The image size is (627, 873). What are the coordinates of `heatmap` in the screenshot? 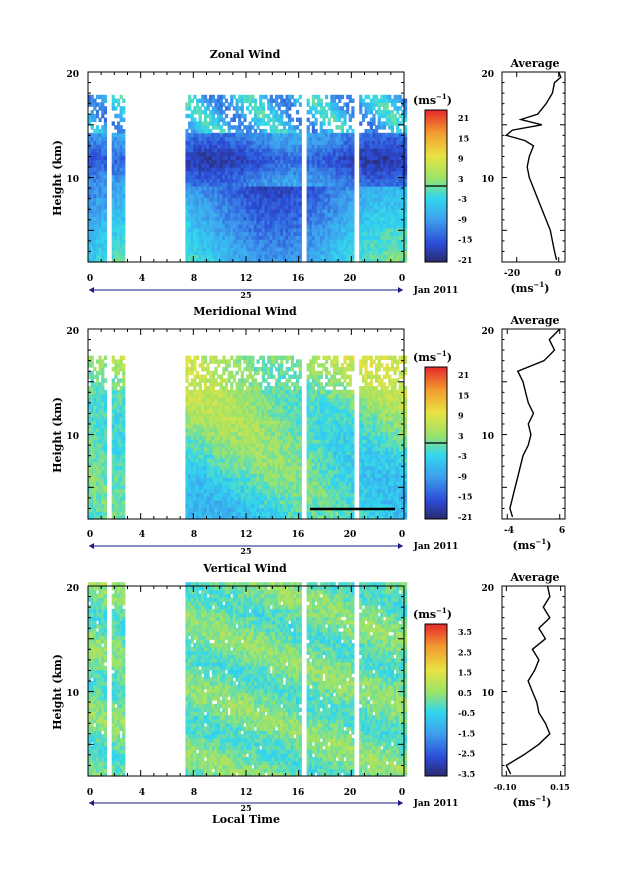 It's located at (248, 437).